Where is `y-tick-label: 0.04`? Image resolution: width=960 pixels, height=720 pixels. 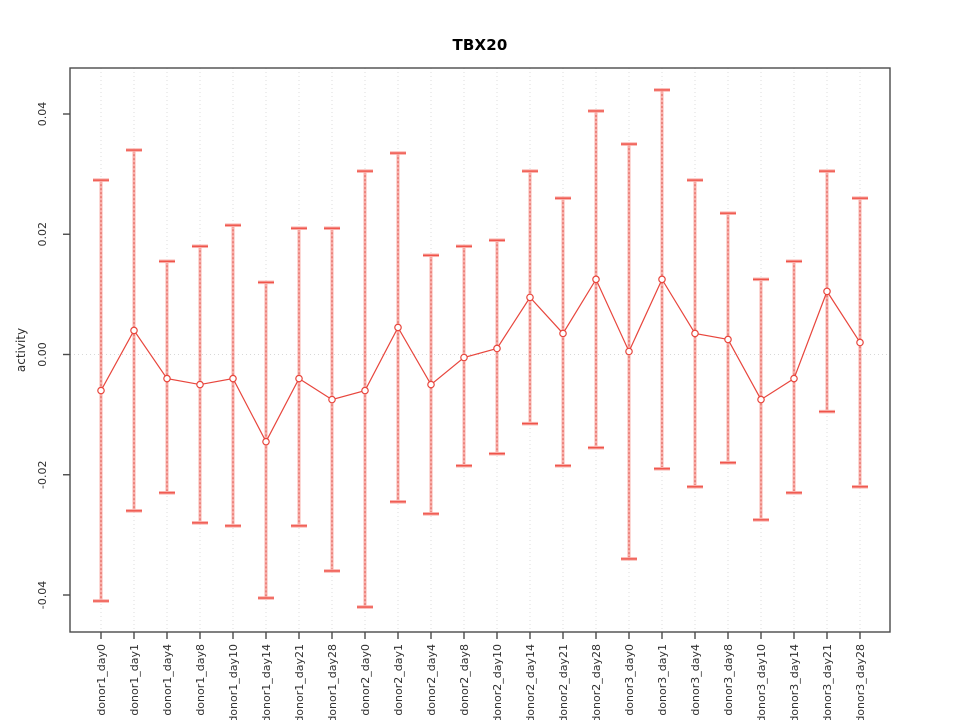
y-tick-label: 0.04 is located at coordinates (42, 114).